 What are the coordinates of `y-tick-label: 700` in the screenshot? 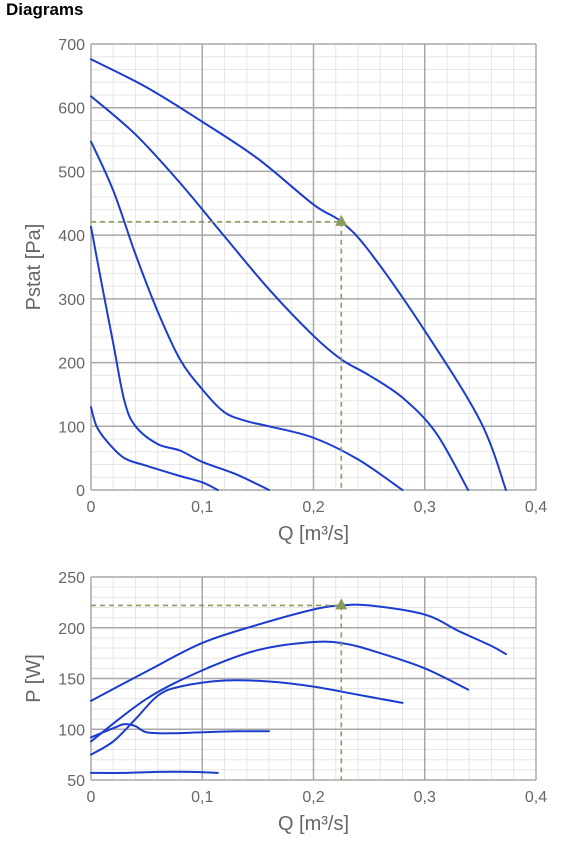 It's located at (71, 45).